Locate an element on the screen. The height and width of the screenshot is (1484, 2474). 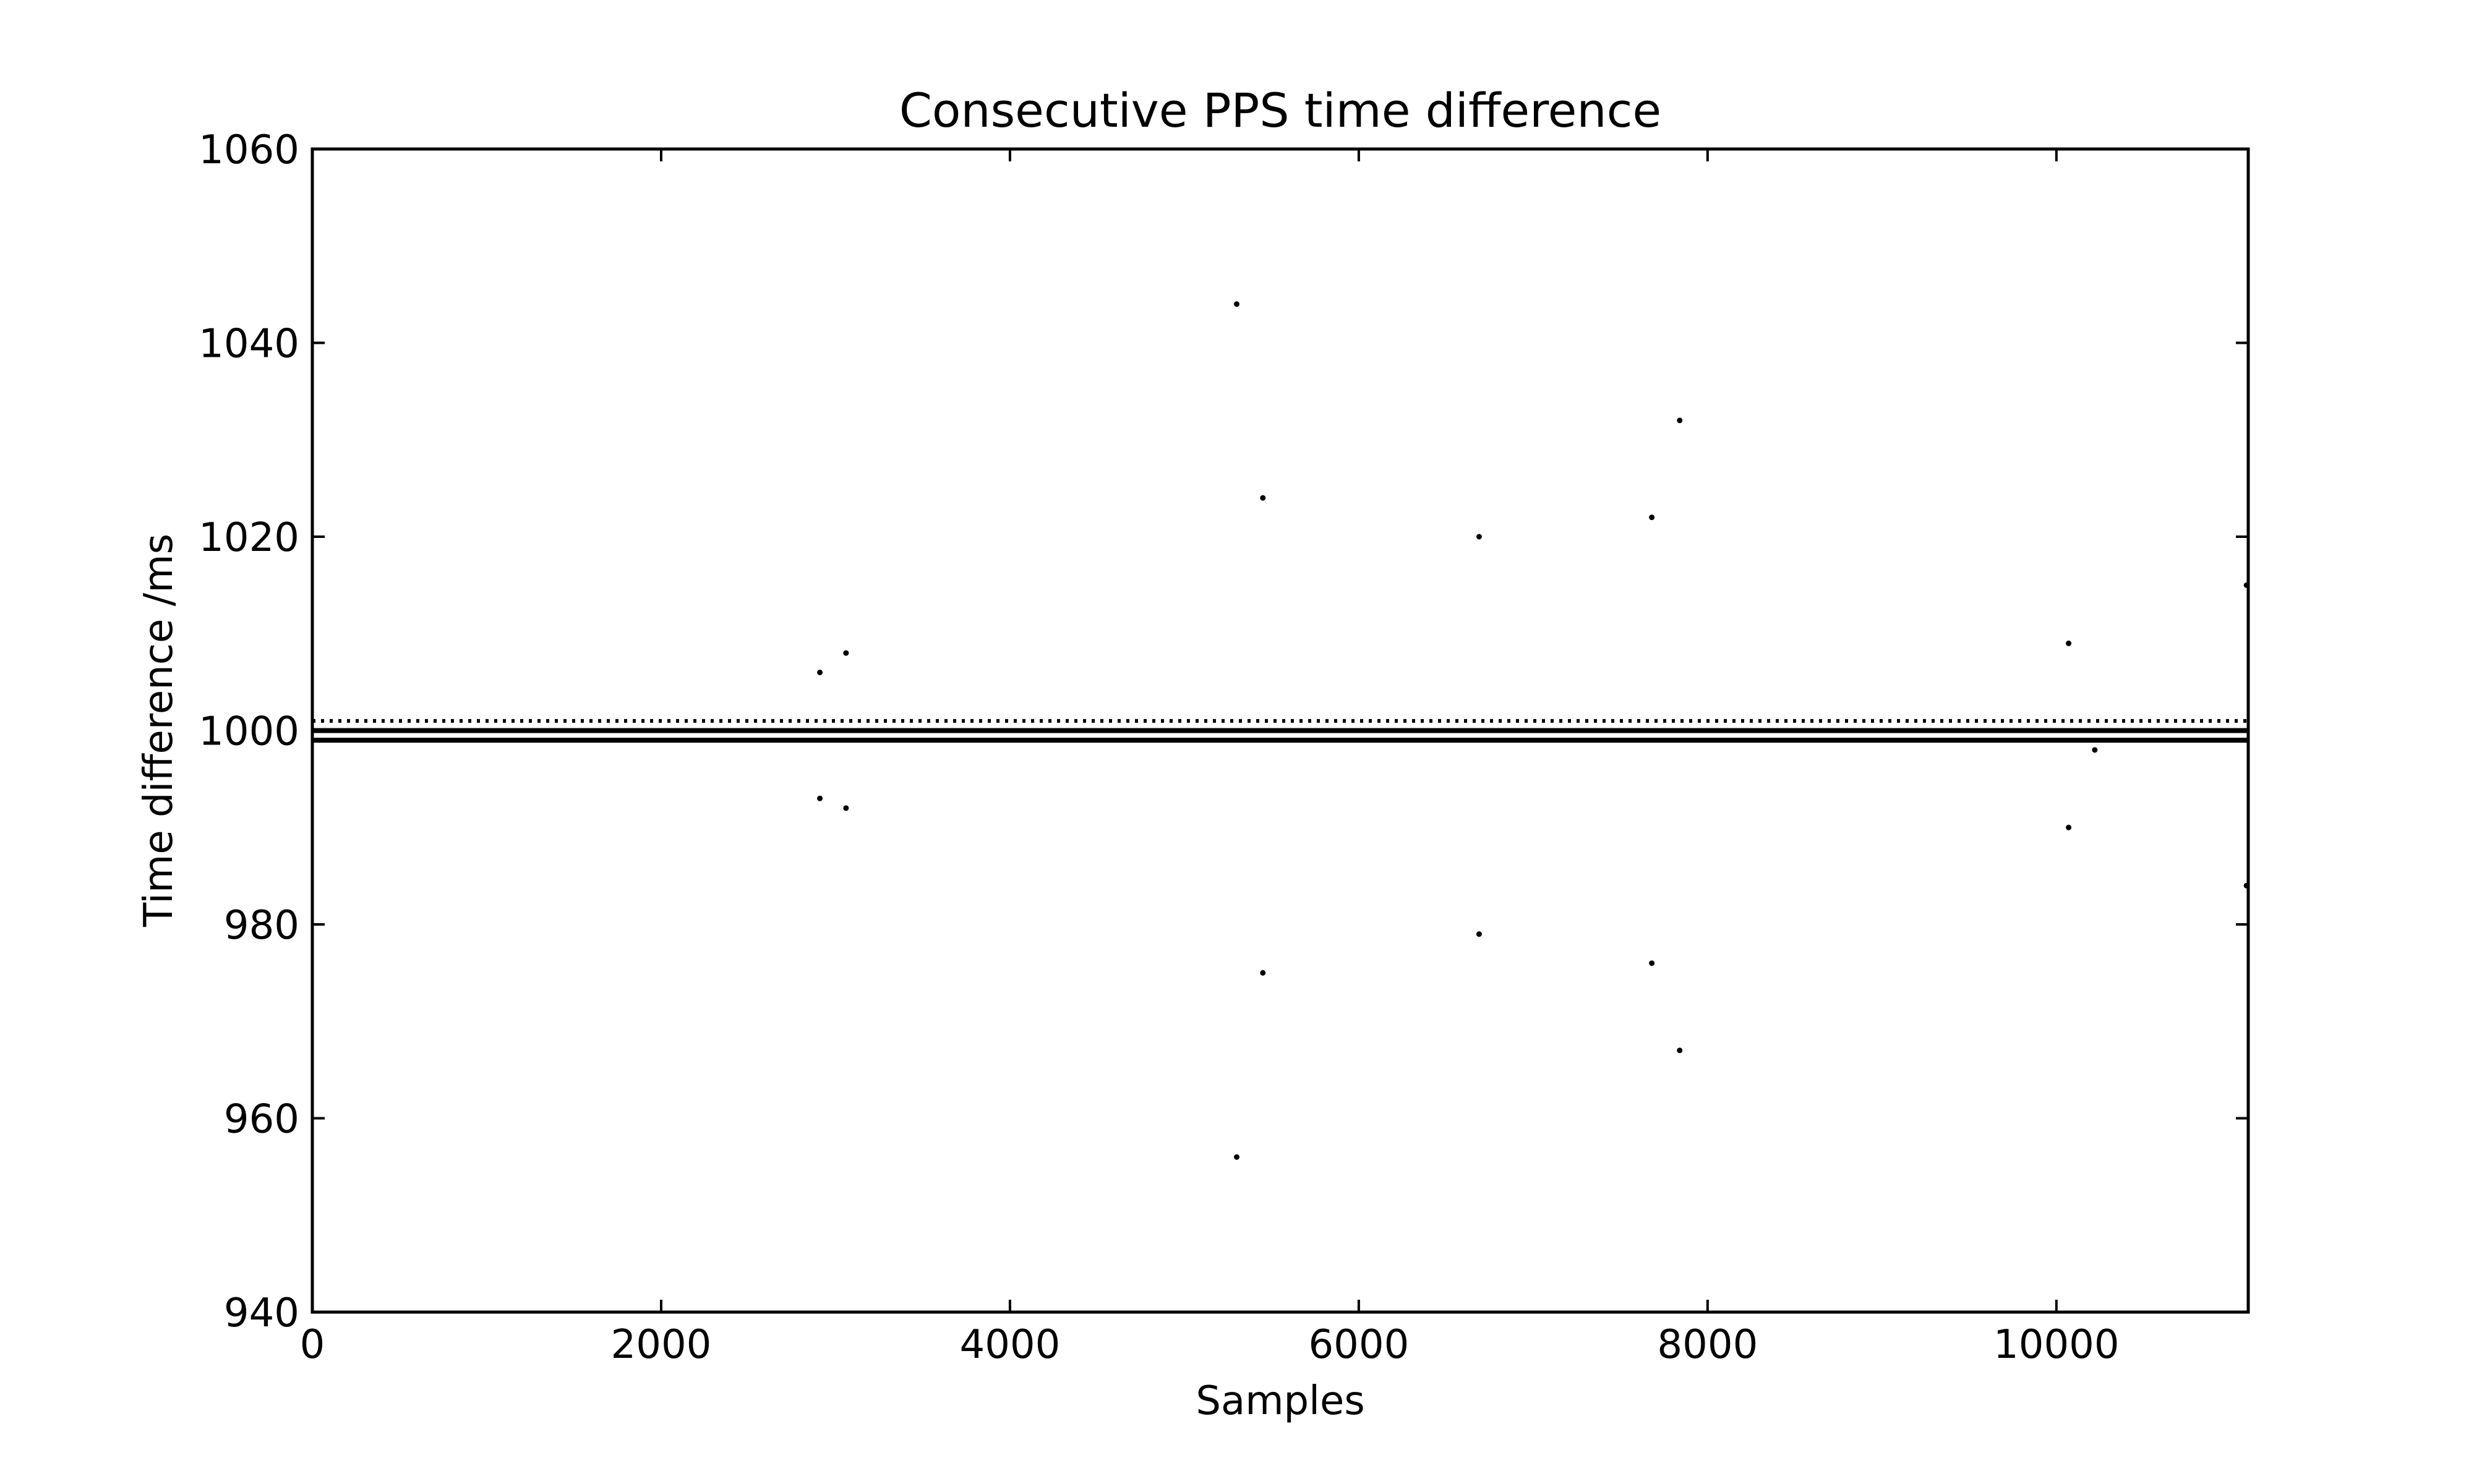
x-tick-label: 10000 is located at coordinates (2056, 1345).